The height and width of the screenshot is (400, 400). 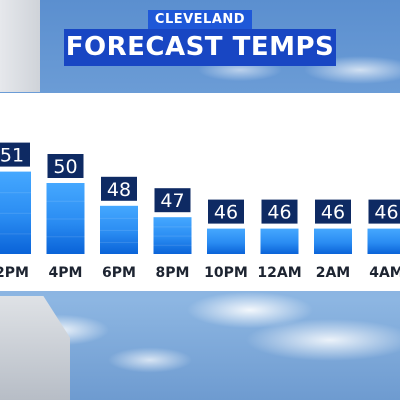 What do you see at coordinates (279, 241) in the screenshot?
I see `bar-12am` at bounding box center [279, 241].